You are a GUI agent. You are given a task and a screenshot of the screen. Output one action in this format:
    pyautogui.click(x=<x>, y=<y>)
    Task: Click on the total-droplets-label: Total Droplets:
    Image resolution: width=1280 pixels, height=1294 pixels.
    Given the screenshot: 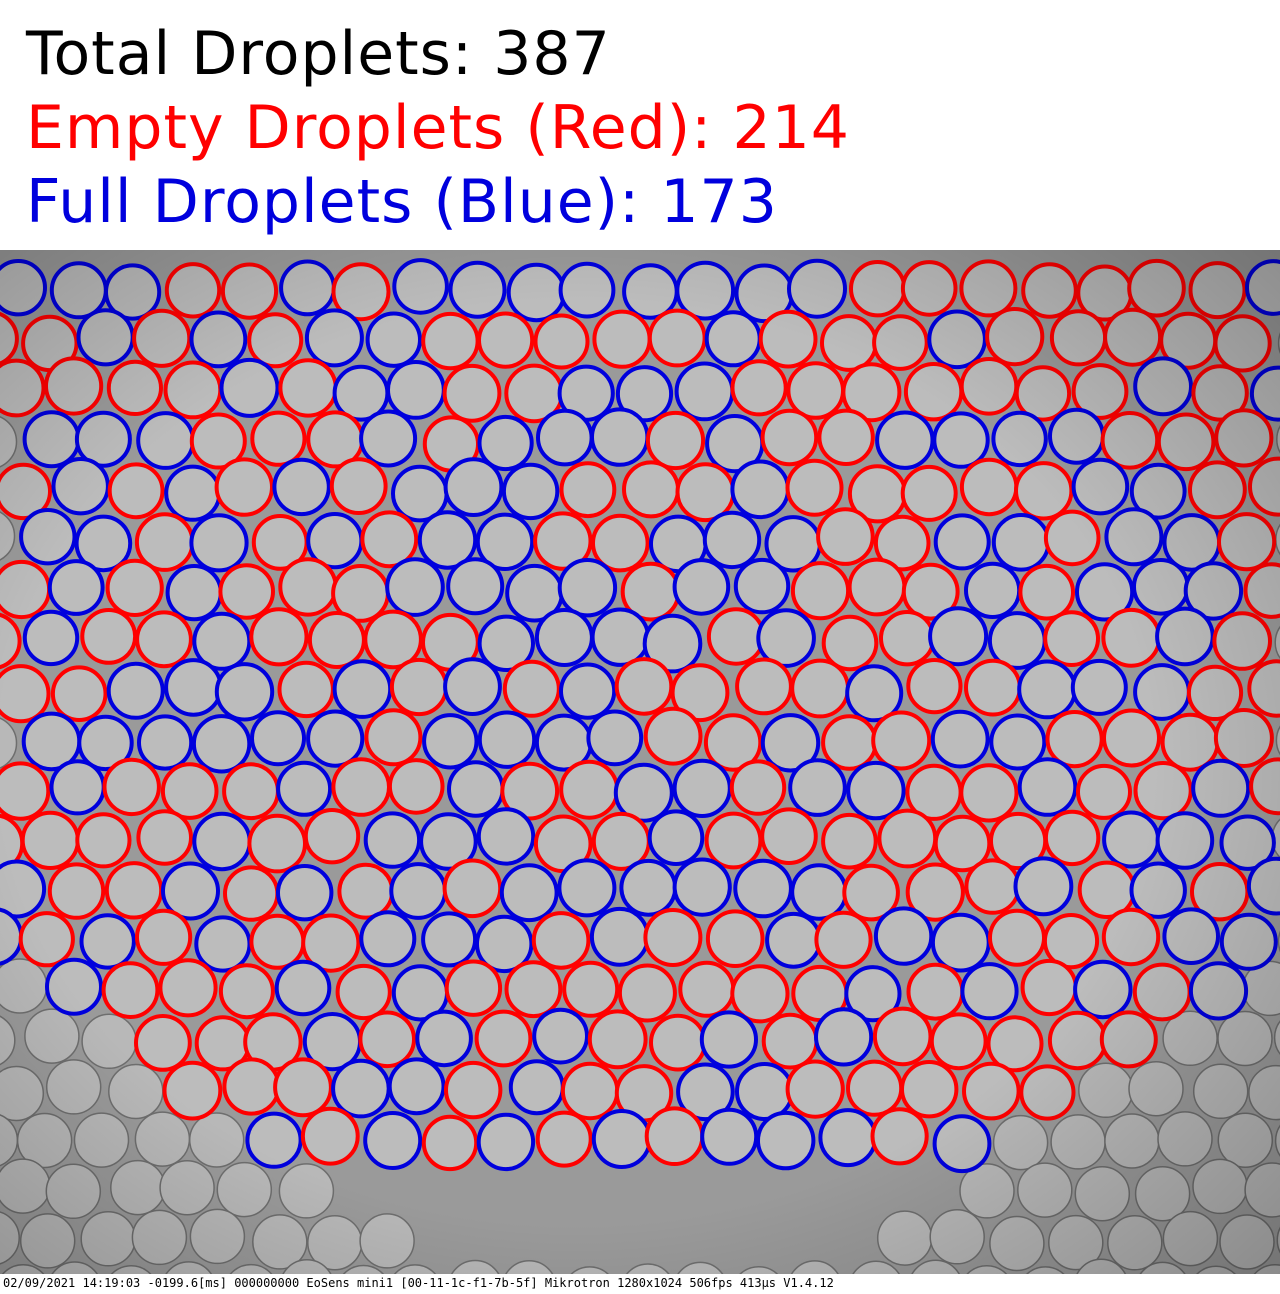 What is the action you would take?
    pyautogui.click(x=250, y=54)
    